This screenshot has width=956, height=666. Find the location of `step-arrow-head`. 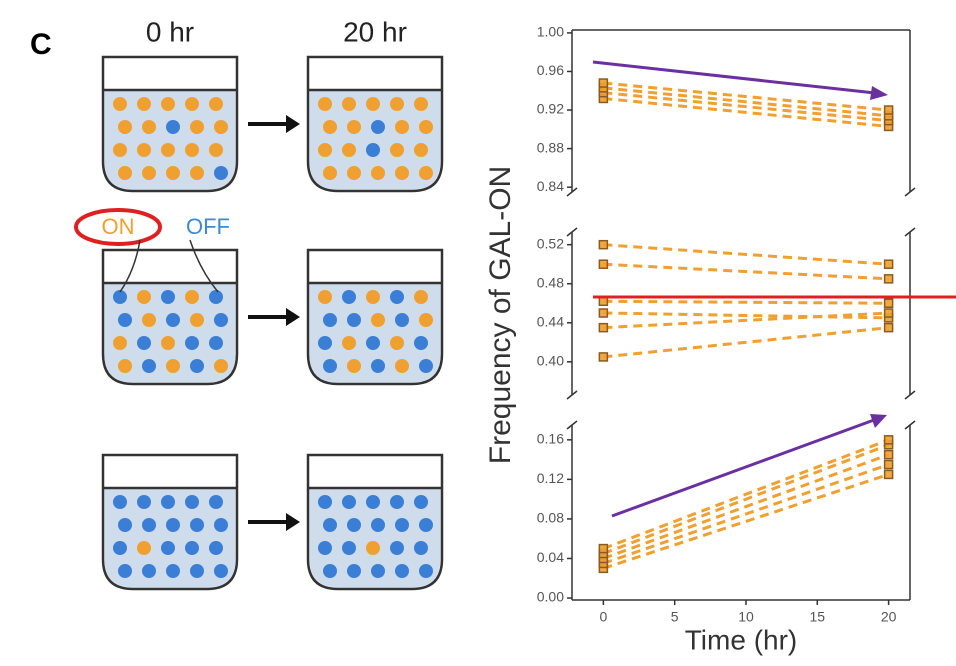

step-arrow-head is located at coordinates (293, 124).